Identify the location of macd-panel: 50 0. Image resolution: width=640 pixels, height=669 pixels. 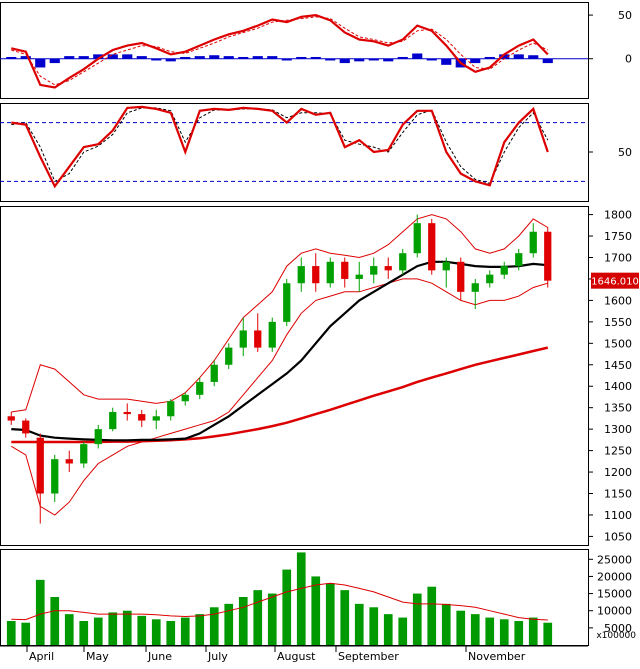
(316, 50).